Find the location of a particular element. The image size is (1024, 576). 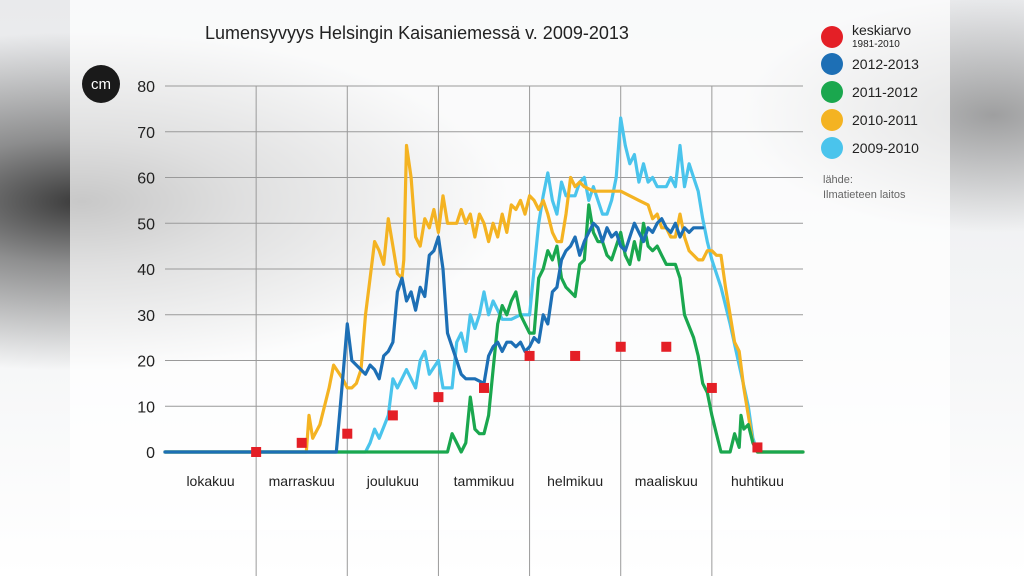

source-name: Ilmatieteen laitos is located at coordinates (864, 195).